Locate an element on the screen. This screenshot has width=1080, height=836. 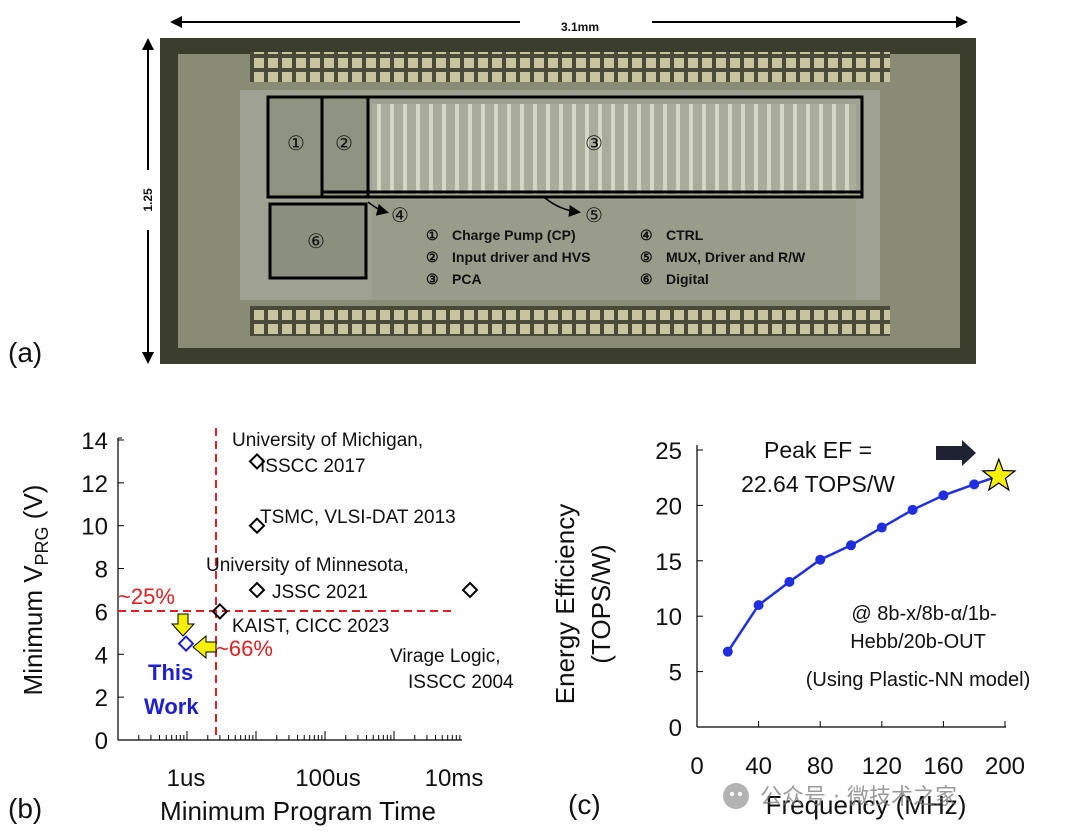
height-dim-top-head is located at coordinates (148, 44).